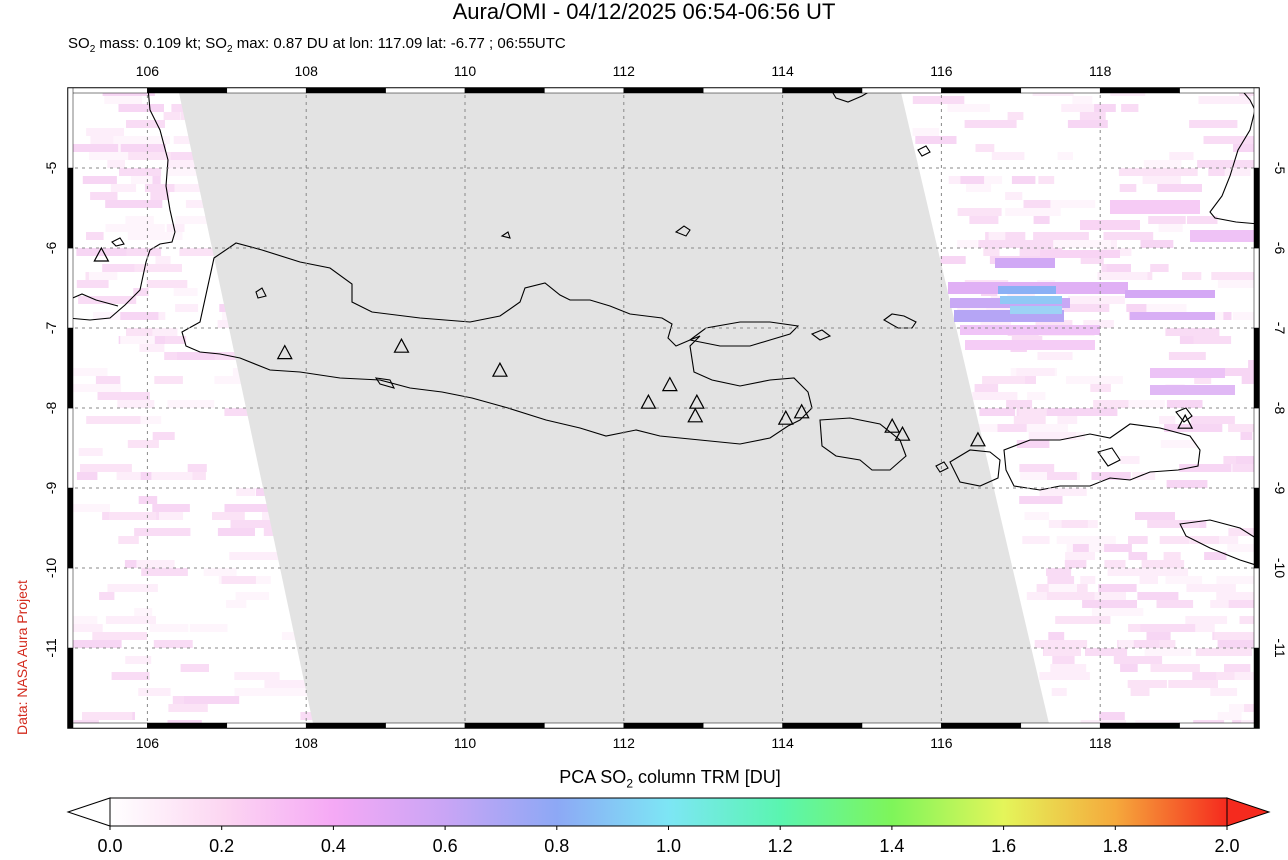 The width and height of the screenshot is (1288, 860). What do you see at coordinates (1226, 846) in the screenshot?
I see `colorbar-tick-label: 2.0` at bounding box center [1226, 846].